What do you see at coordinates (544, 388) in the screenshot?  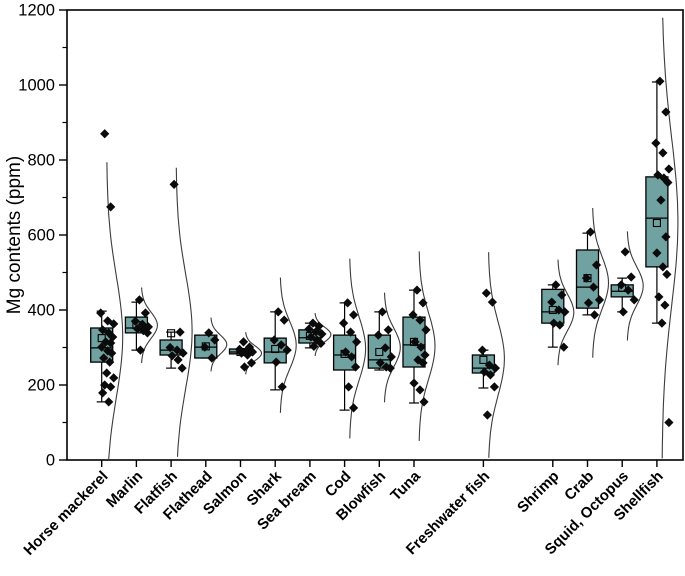 I see `category-shrimp: Shrimp` at bounding box center [544, 388].